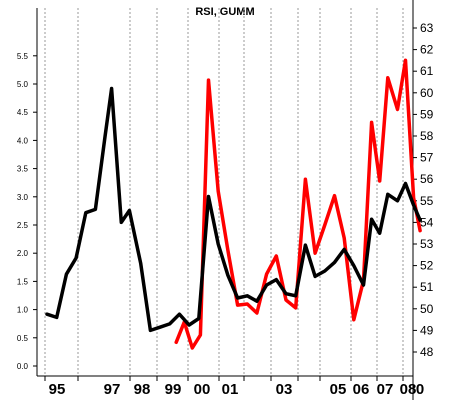 Image resolution: width=452 pixels, height=400 pixels. Describe the element at coordinates (23, 366) in the screenshot. I see `left-tick-label: 0.0` at that location.